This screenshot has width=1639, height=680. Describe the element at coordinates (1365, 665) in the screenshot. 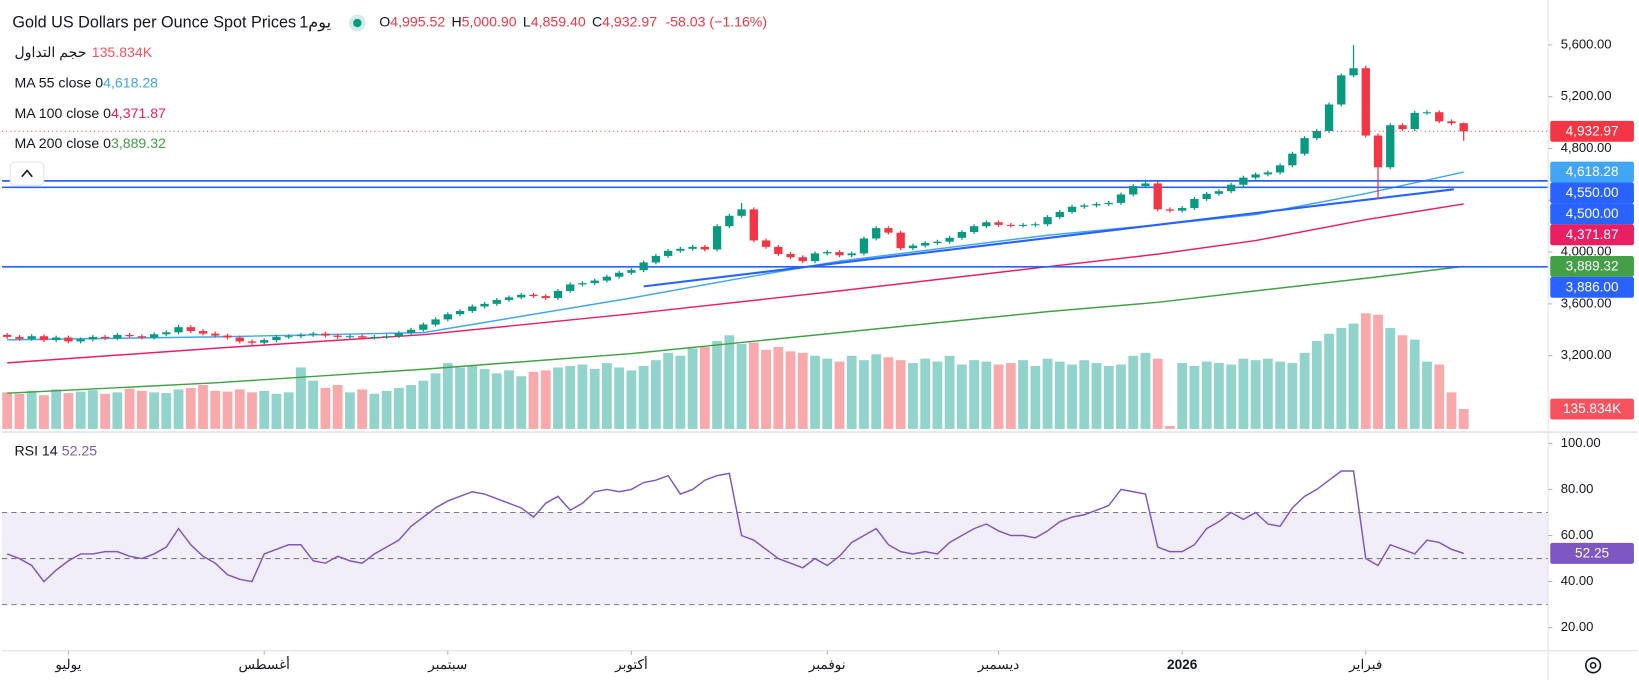

I see `x-tick-label: فبراير` at that location.